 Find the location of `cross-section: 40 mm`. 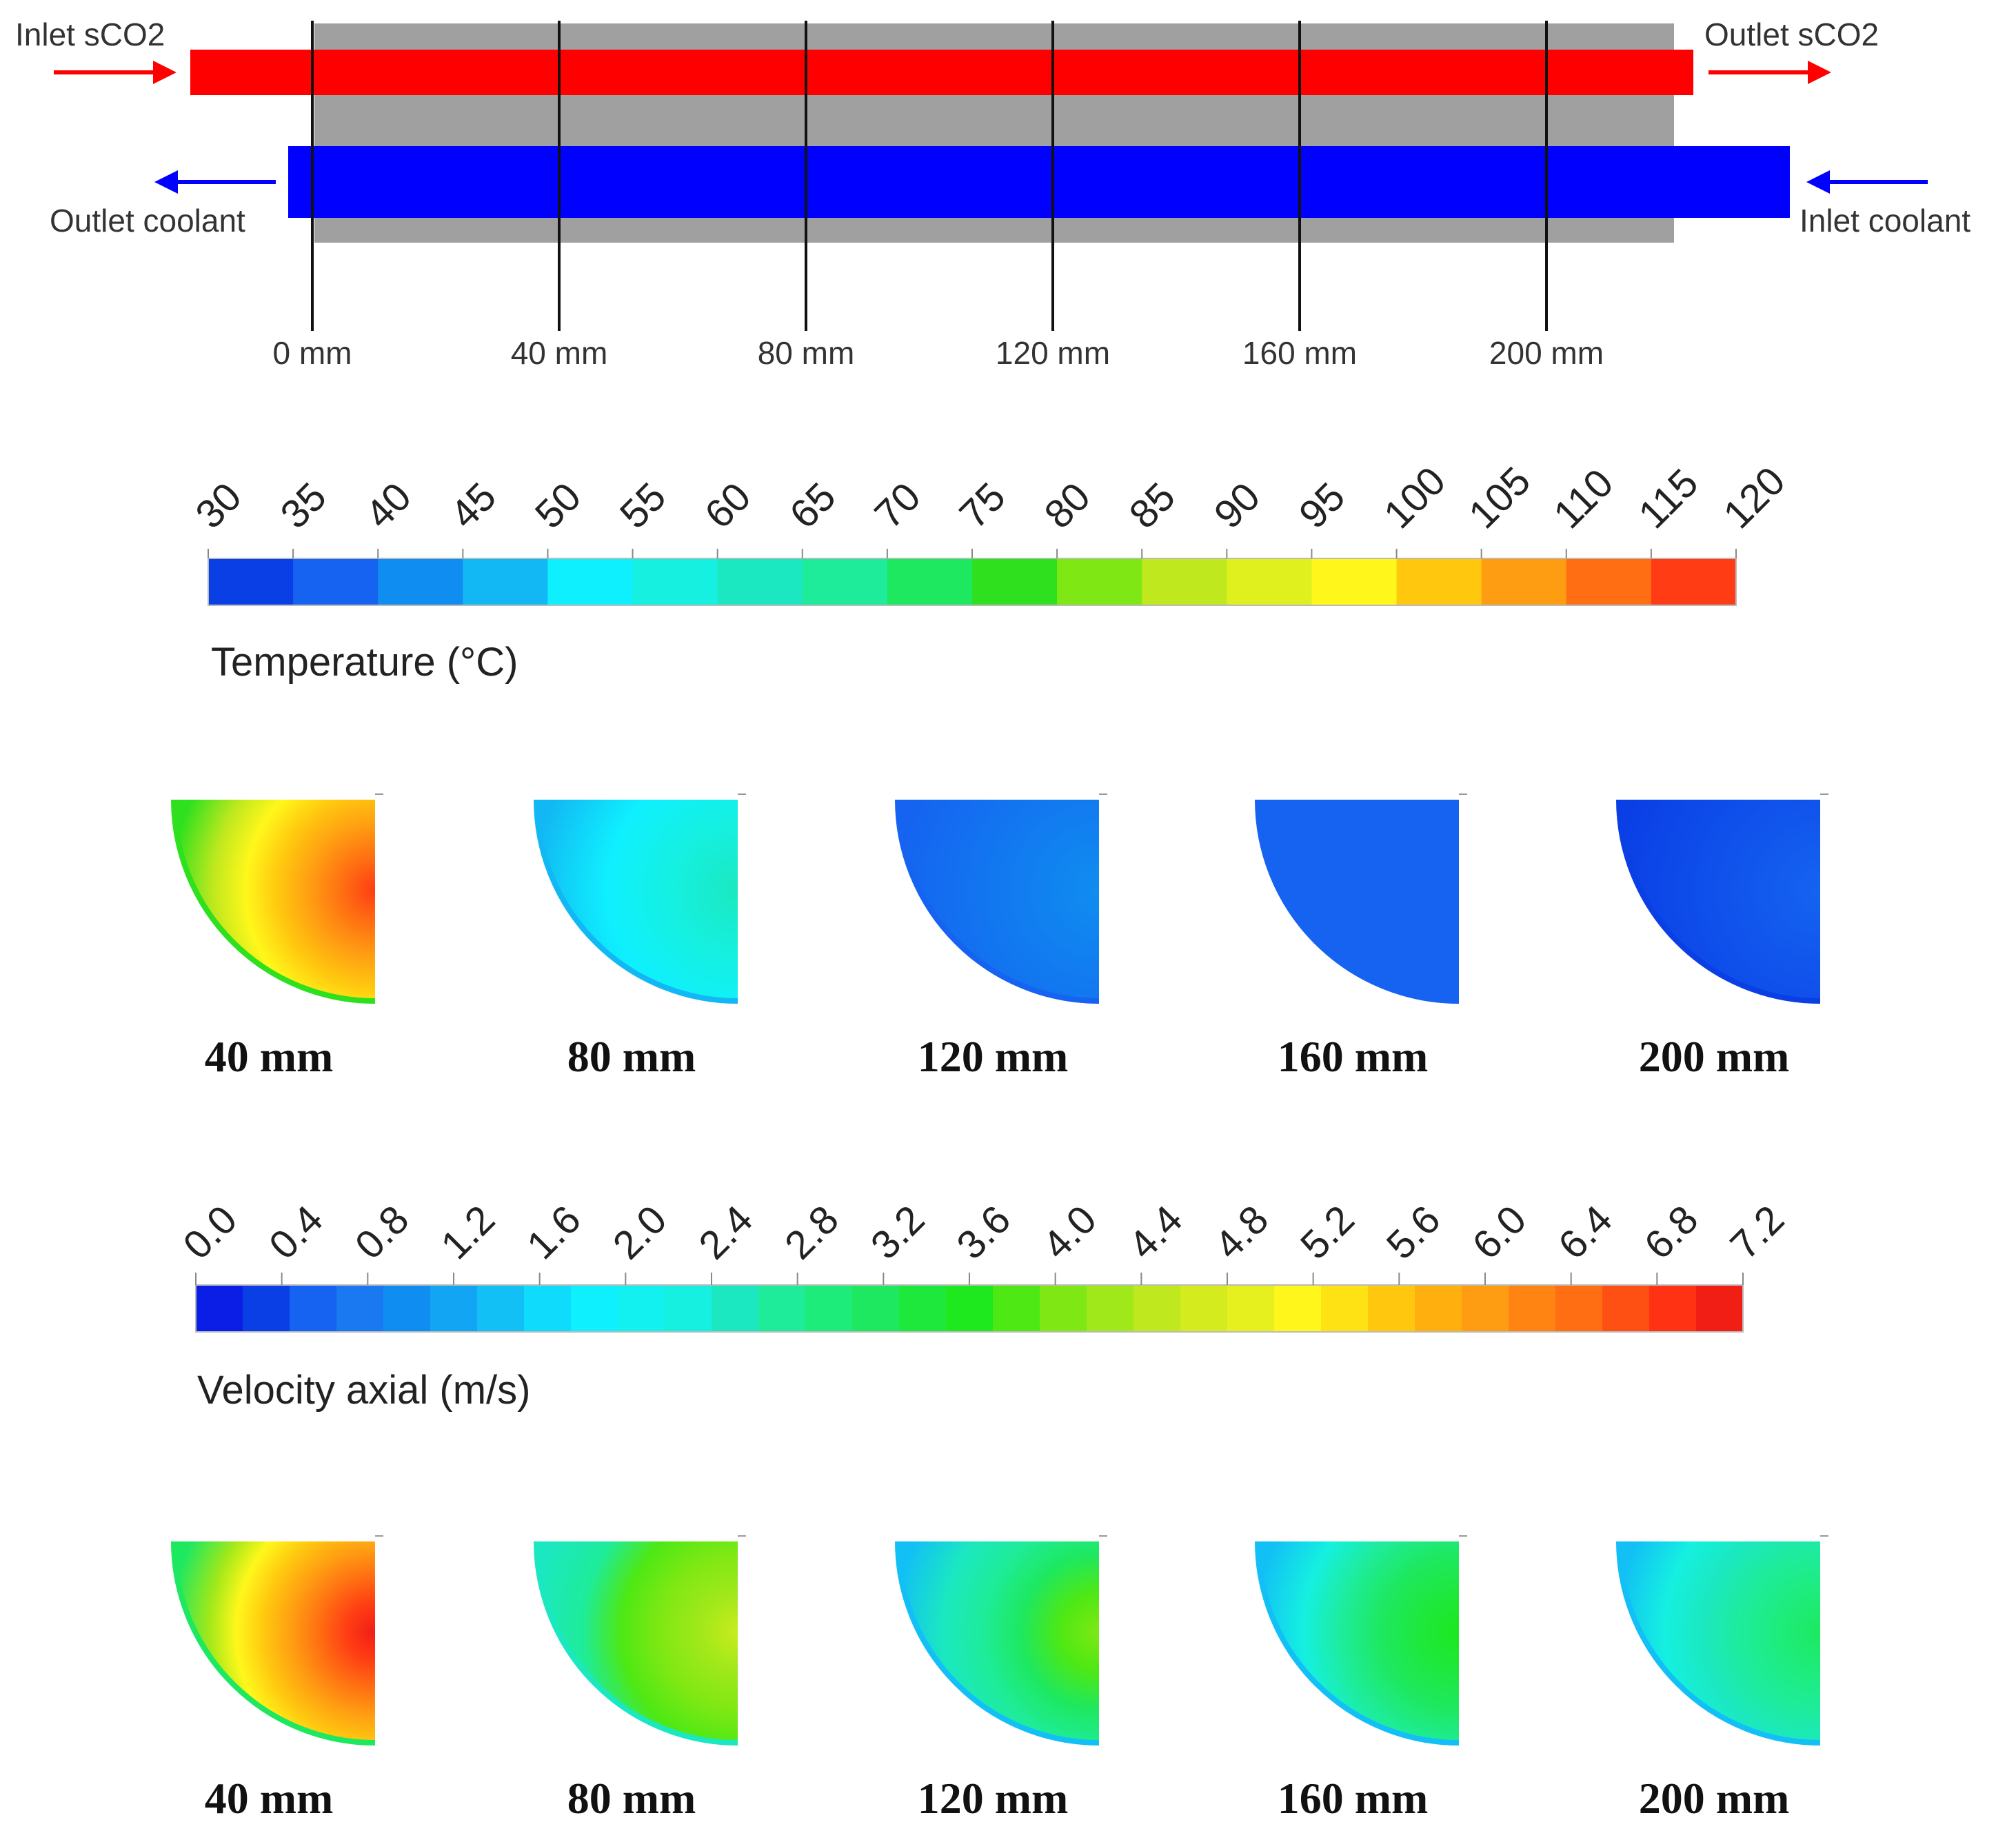

cross-section: 40 mm is located at coordinates (277, 937).